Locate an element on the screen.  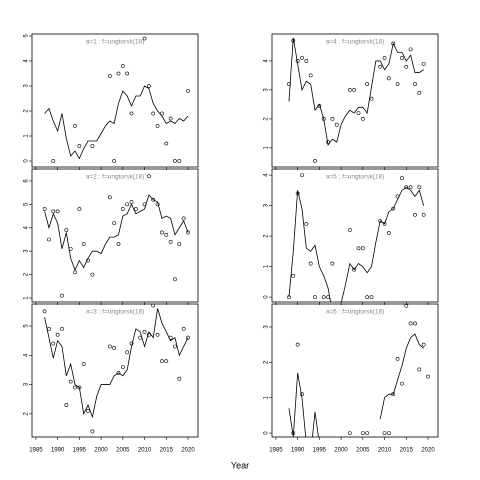
x-tick-label: 2015 is located at coordinates (167, 451).